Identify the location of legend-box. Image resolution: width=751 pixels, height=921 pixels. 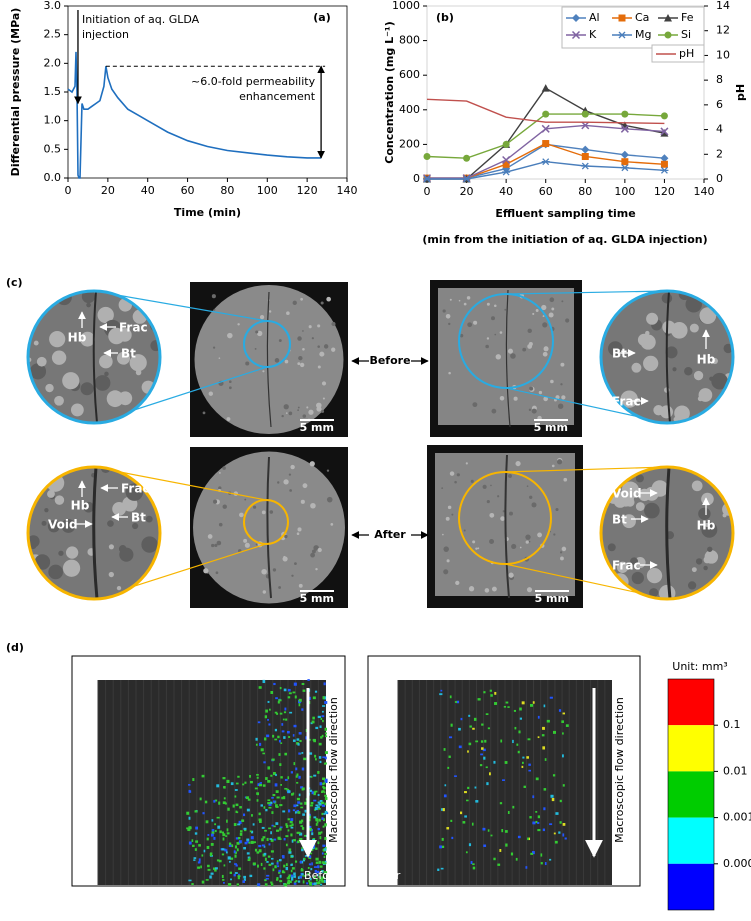
(633, 27).